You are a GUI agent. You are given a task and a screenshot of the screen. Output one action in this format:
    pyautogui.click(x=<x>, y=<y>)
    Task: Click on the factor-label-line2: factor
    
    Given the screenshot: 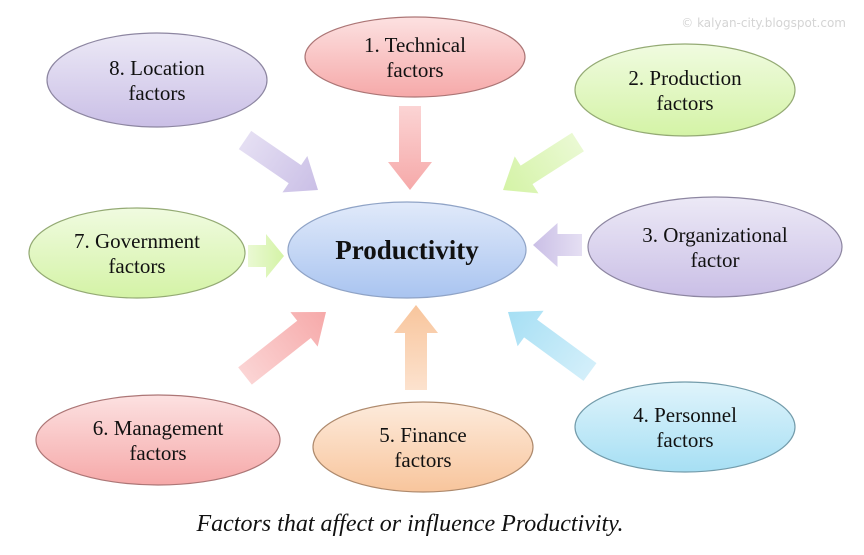 What is the action you would take?
    pyautogui.click(x=715, y=260)
    